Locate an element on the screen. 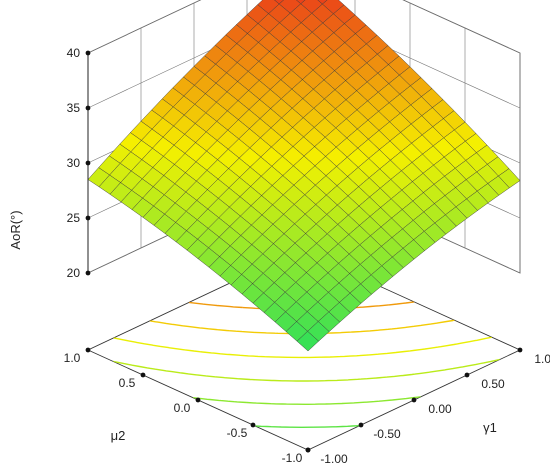 This screenshot has height=467, width=550. x-tick-label: -1.0 is located at coordinates (292, 458).